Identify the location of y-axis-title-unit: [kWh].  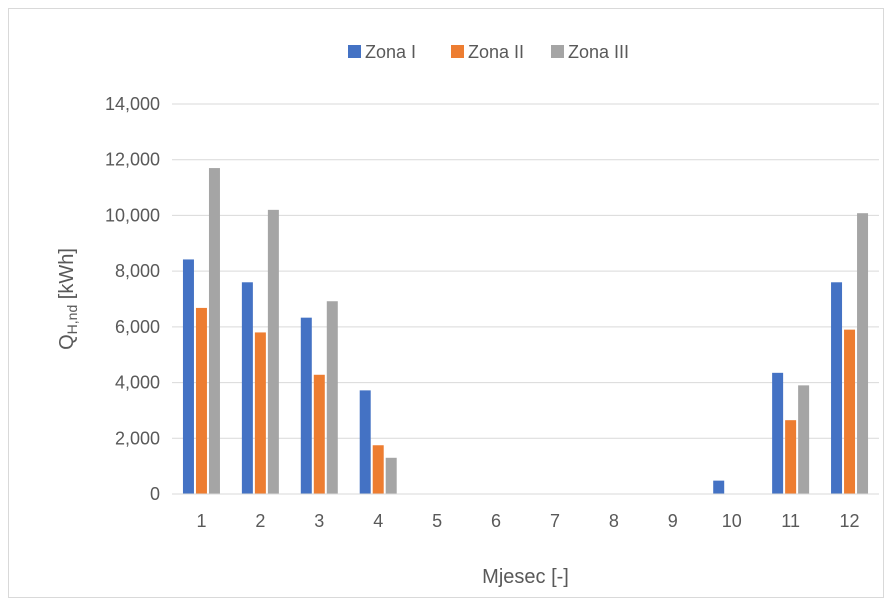
(67, 276).